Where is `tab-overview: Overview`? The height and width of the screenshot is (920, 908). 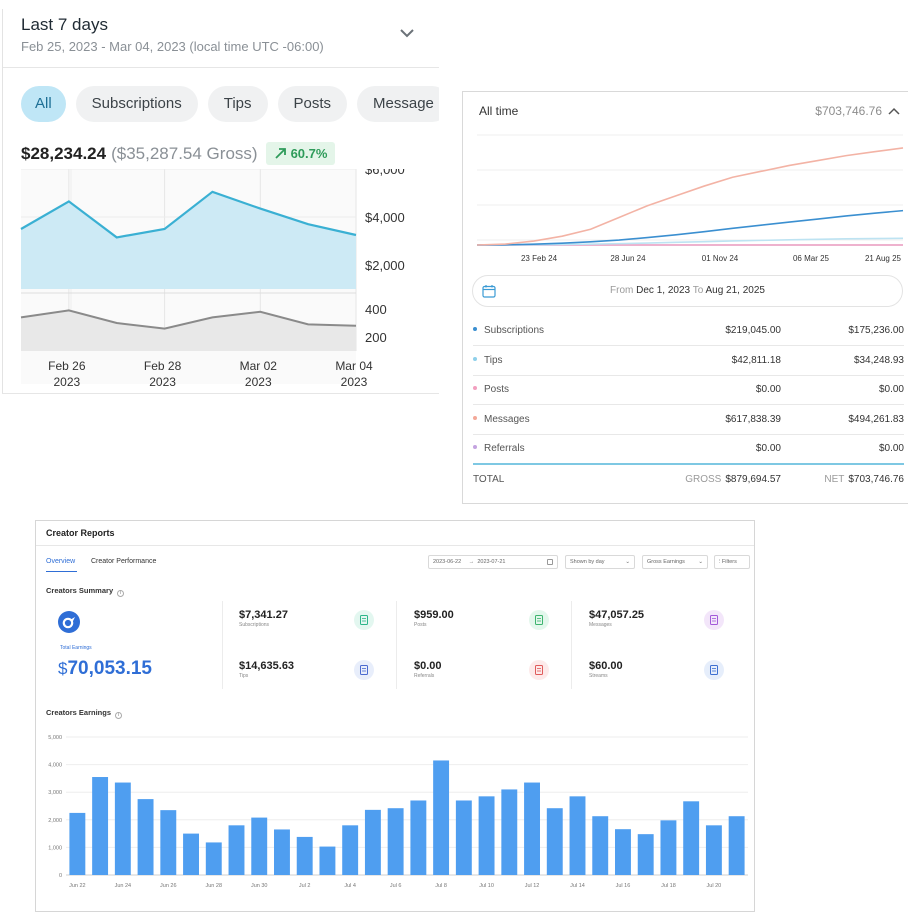
tab-overview: Overview is located at coordinates (61, 561).